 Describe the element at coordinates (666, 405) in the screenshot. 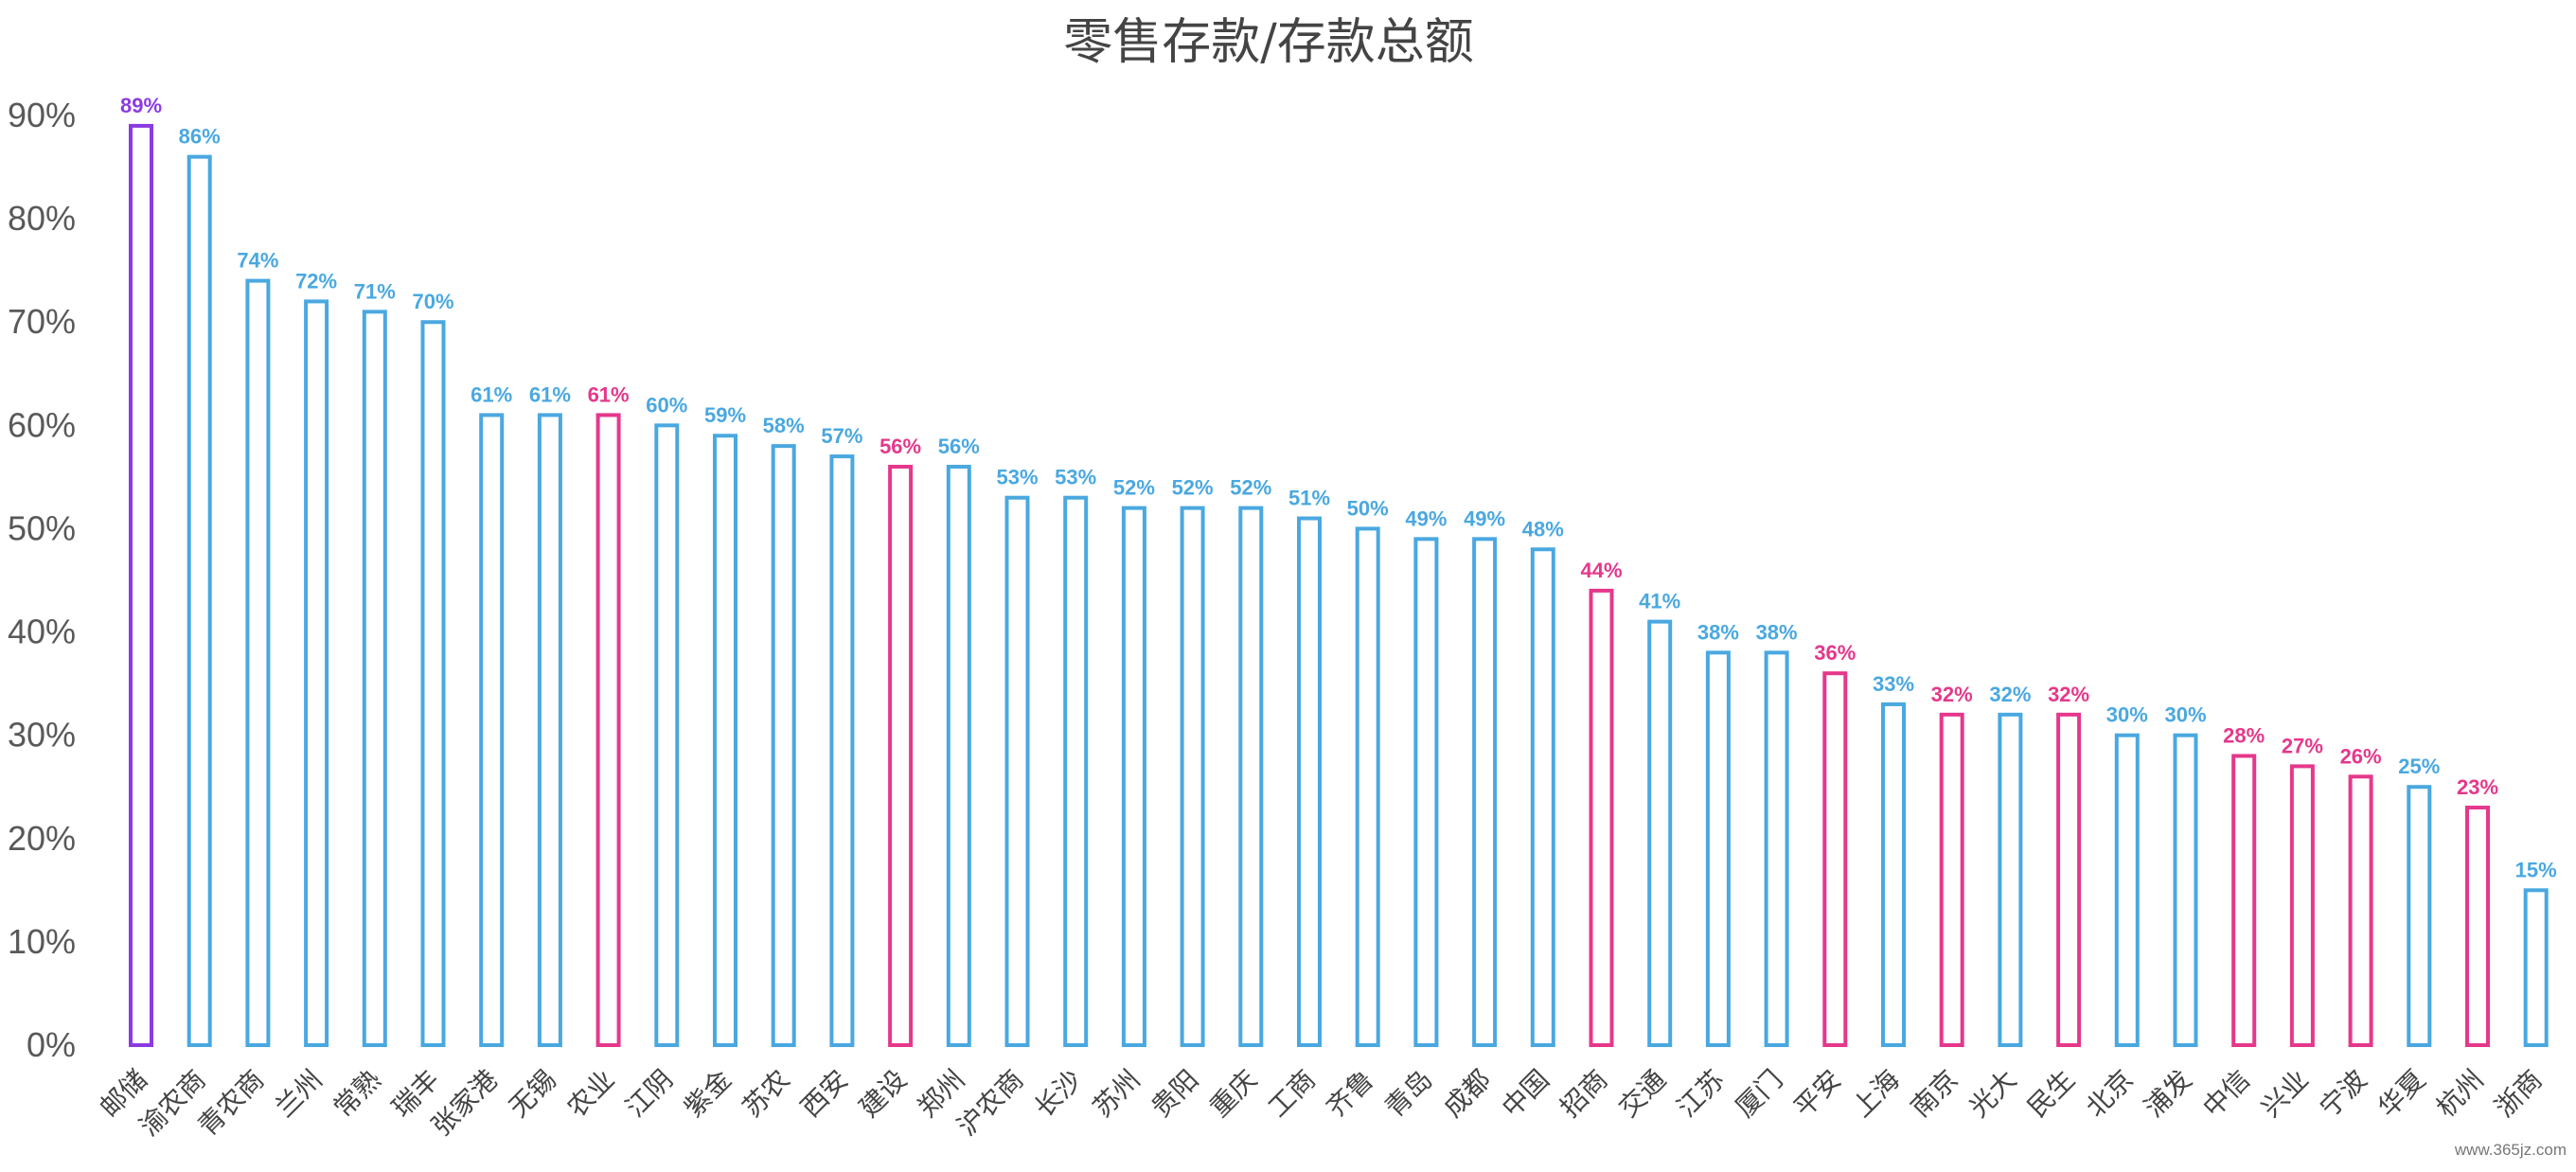

I see `data-label: 60%` at that location.